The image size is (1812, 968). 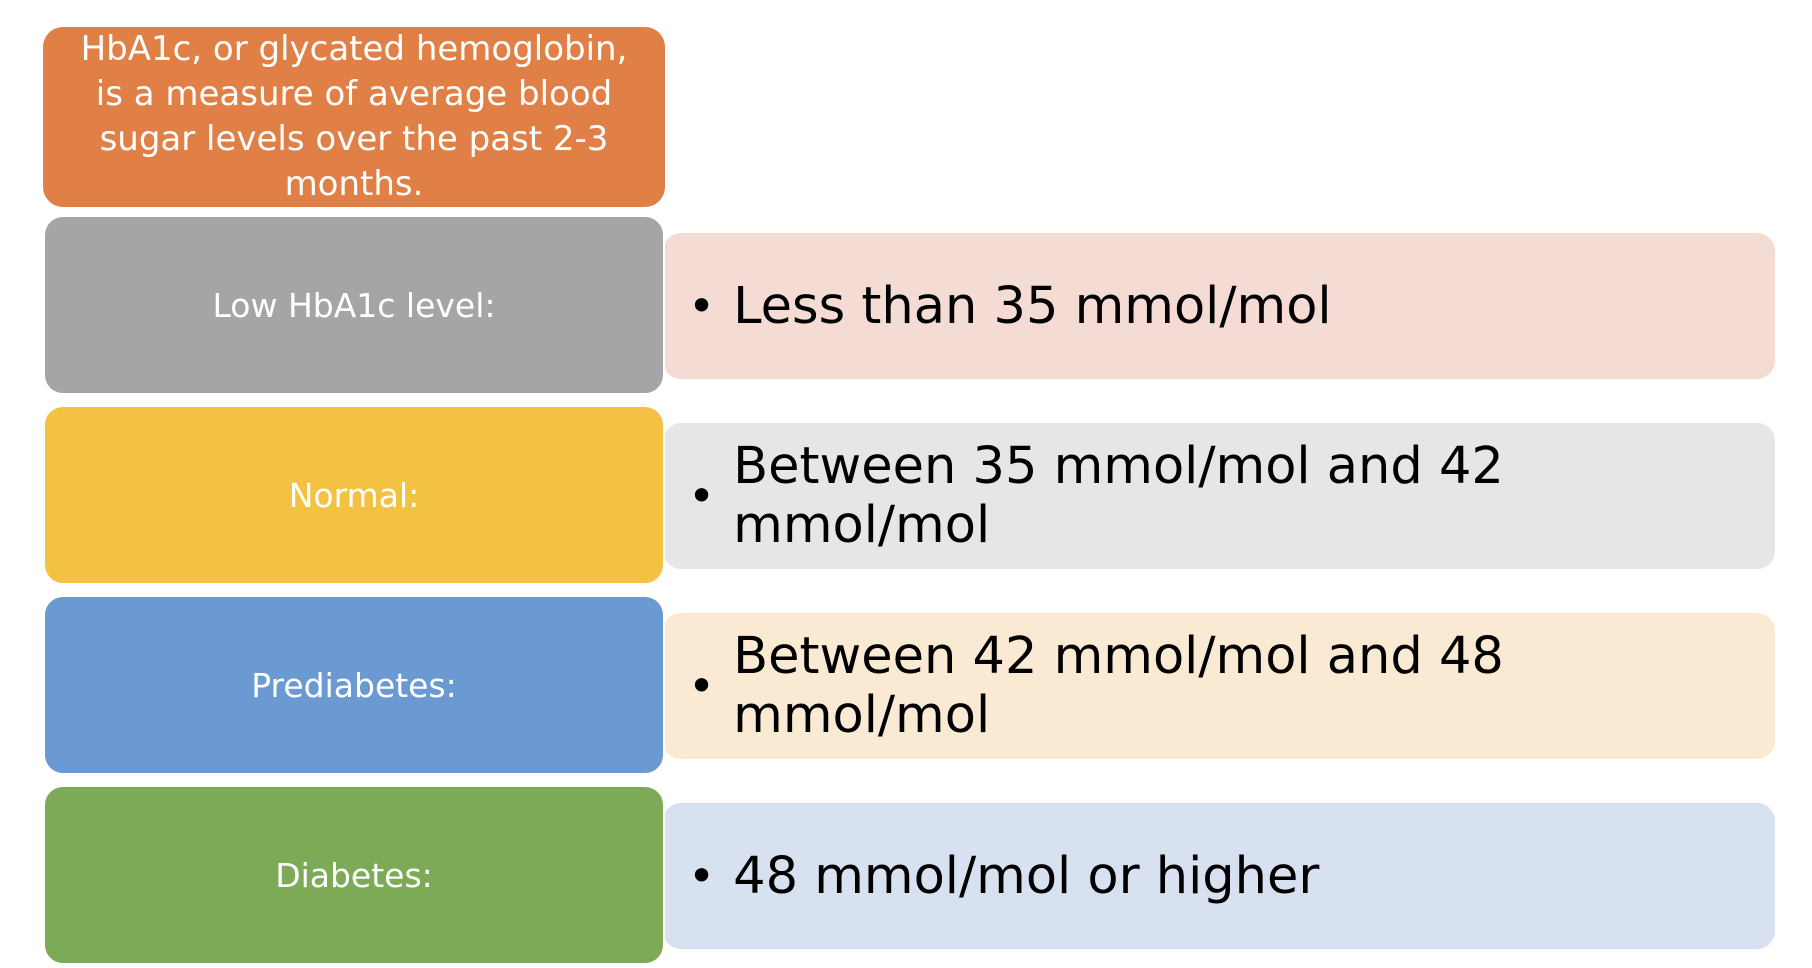 What do you see at coordinates (1032, 306) in the screenshot?
I see `detail-text-low: Less than 35 mmol/mol` at bounding box center [1032, 306].